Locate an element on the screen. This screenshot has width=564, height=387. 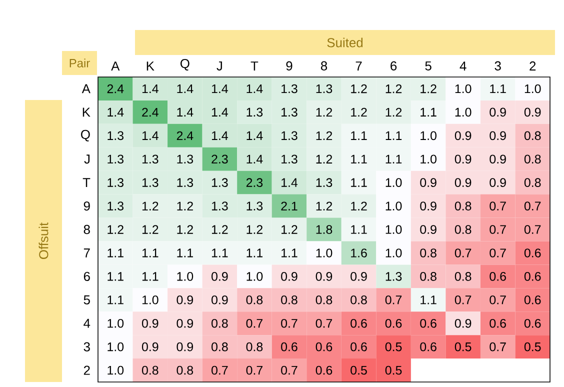
data-label: 2.1 is located at coordinates (289, 206).